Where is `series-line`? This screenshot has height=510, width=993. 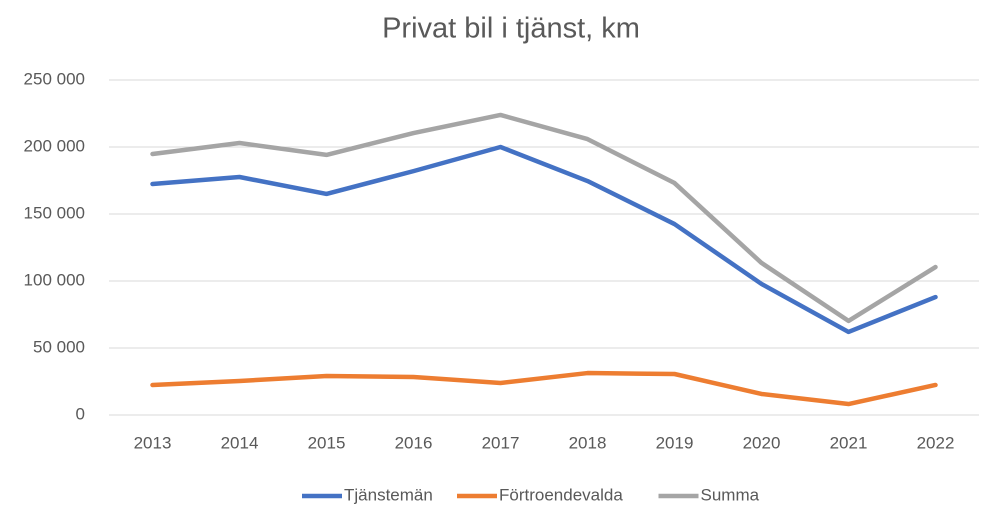 series-line is located at coordinates (544, 388).